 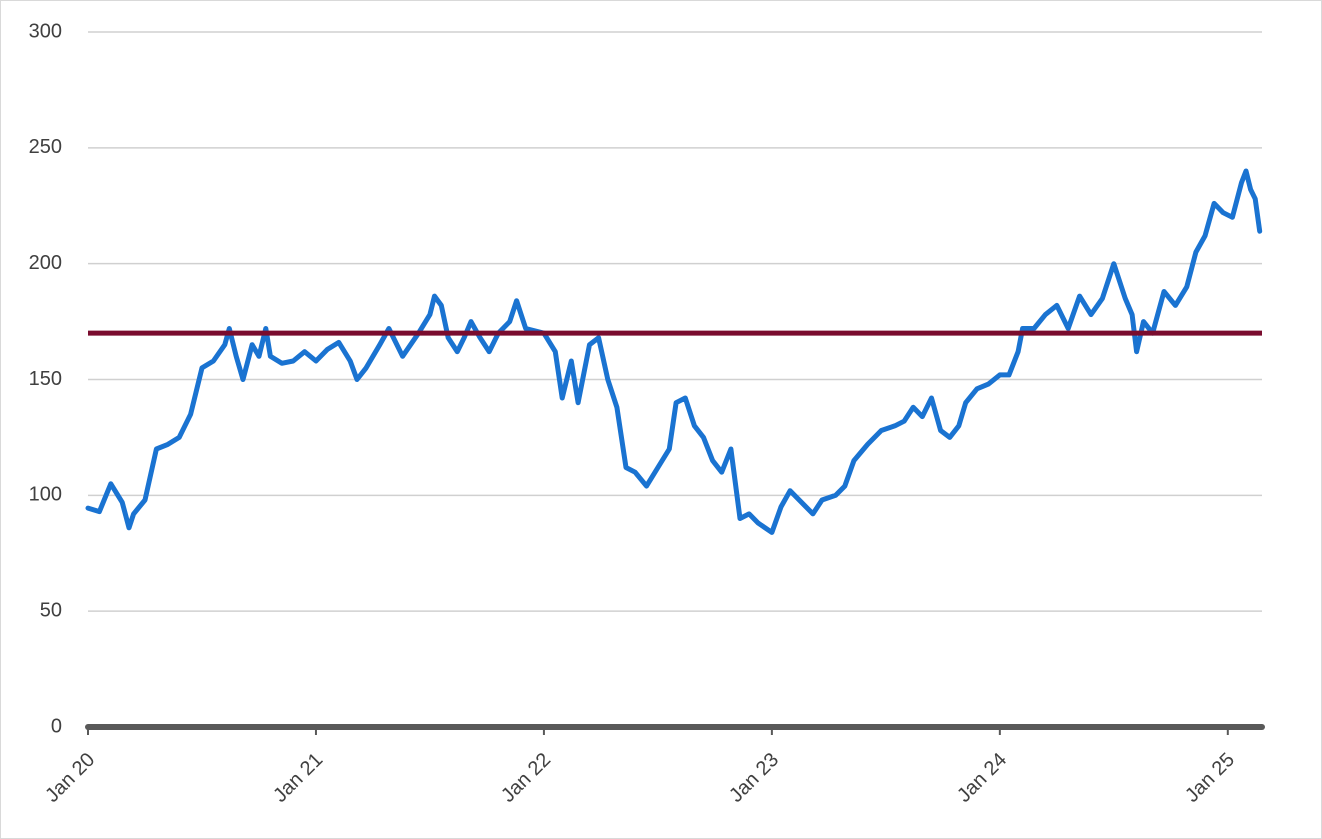 What do you see at coordinates (51, 610) in the screenshot?
I see `y-tick-label: 50` at bounding box center [51, 610].